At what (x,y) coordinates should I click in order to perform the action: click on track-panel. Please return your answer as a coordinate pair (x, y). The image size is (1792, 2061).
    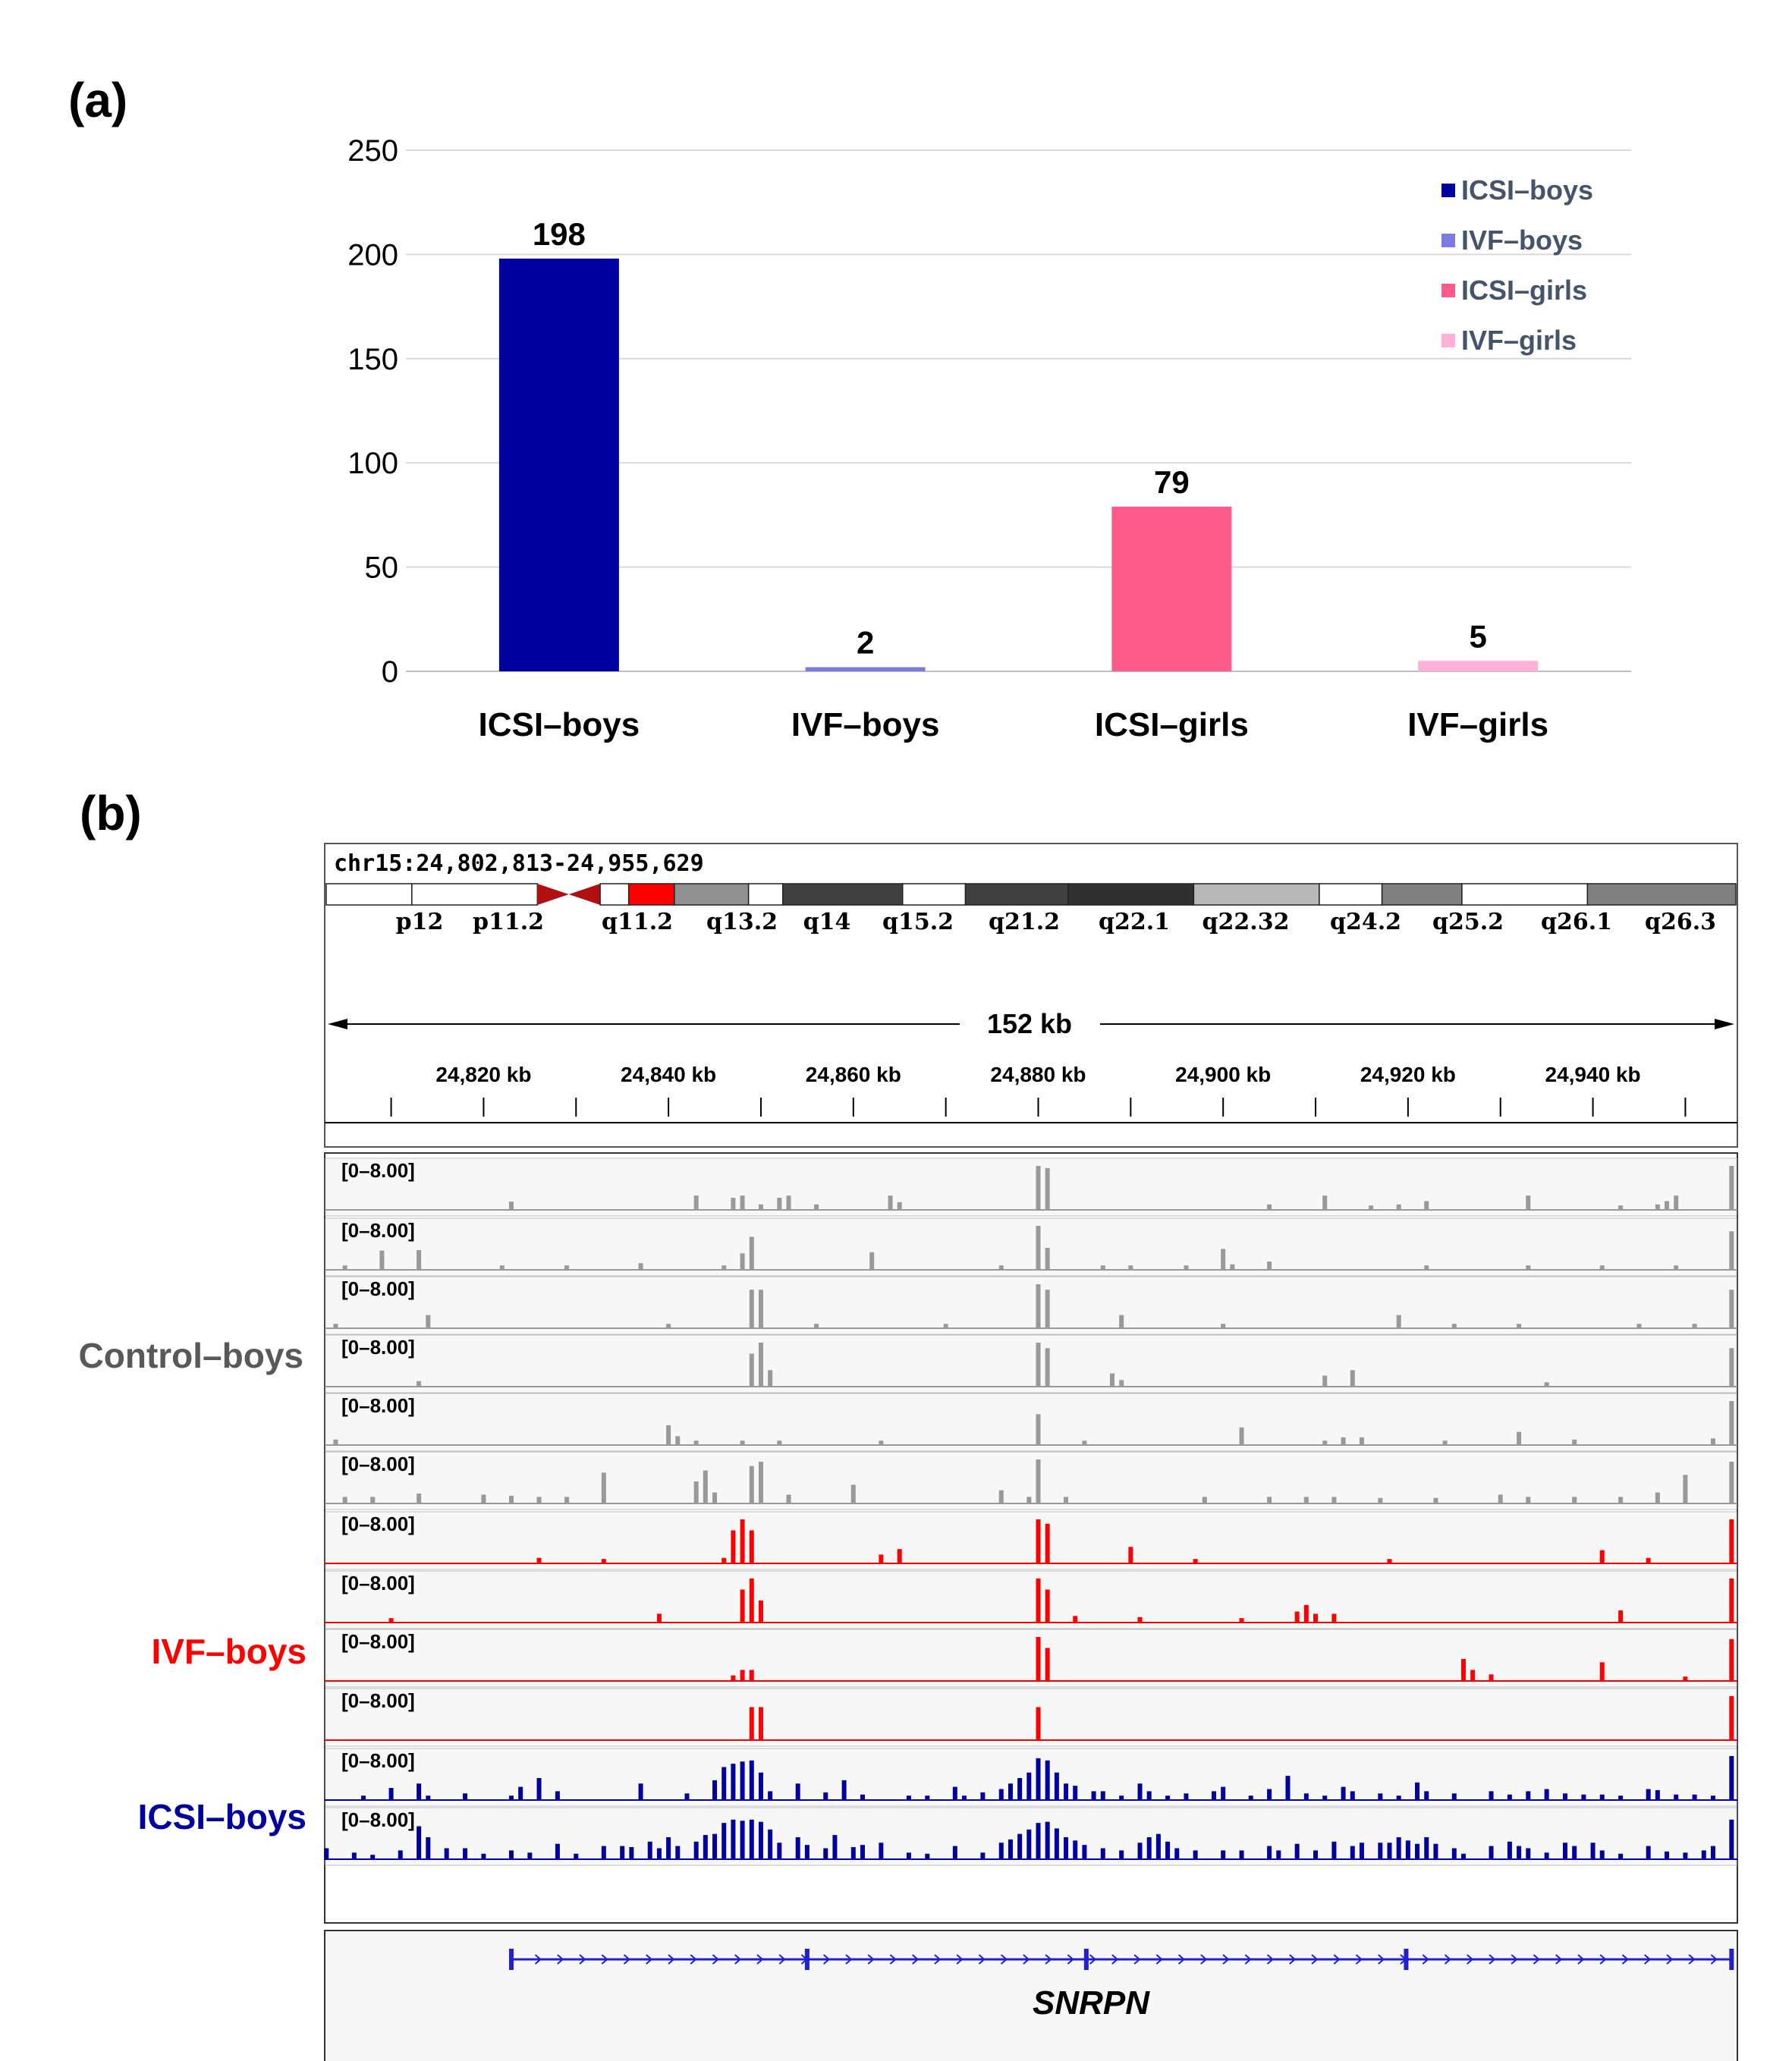
    Looking at the image, I should click on (1031, 1658).